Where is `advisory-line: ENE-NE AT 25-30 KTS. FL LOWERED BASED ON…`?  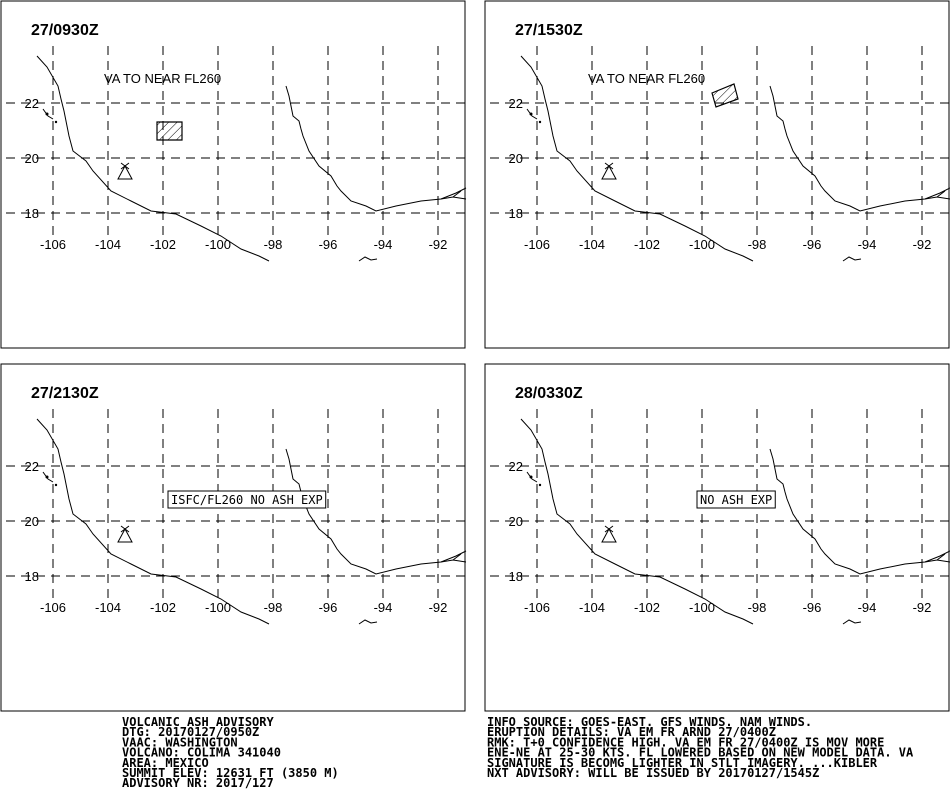 advisory-line: ENE-NE AT 25-30 KTS. FL LOWERED BASED ON… is located at coordinates (700, 753).